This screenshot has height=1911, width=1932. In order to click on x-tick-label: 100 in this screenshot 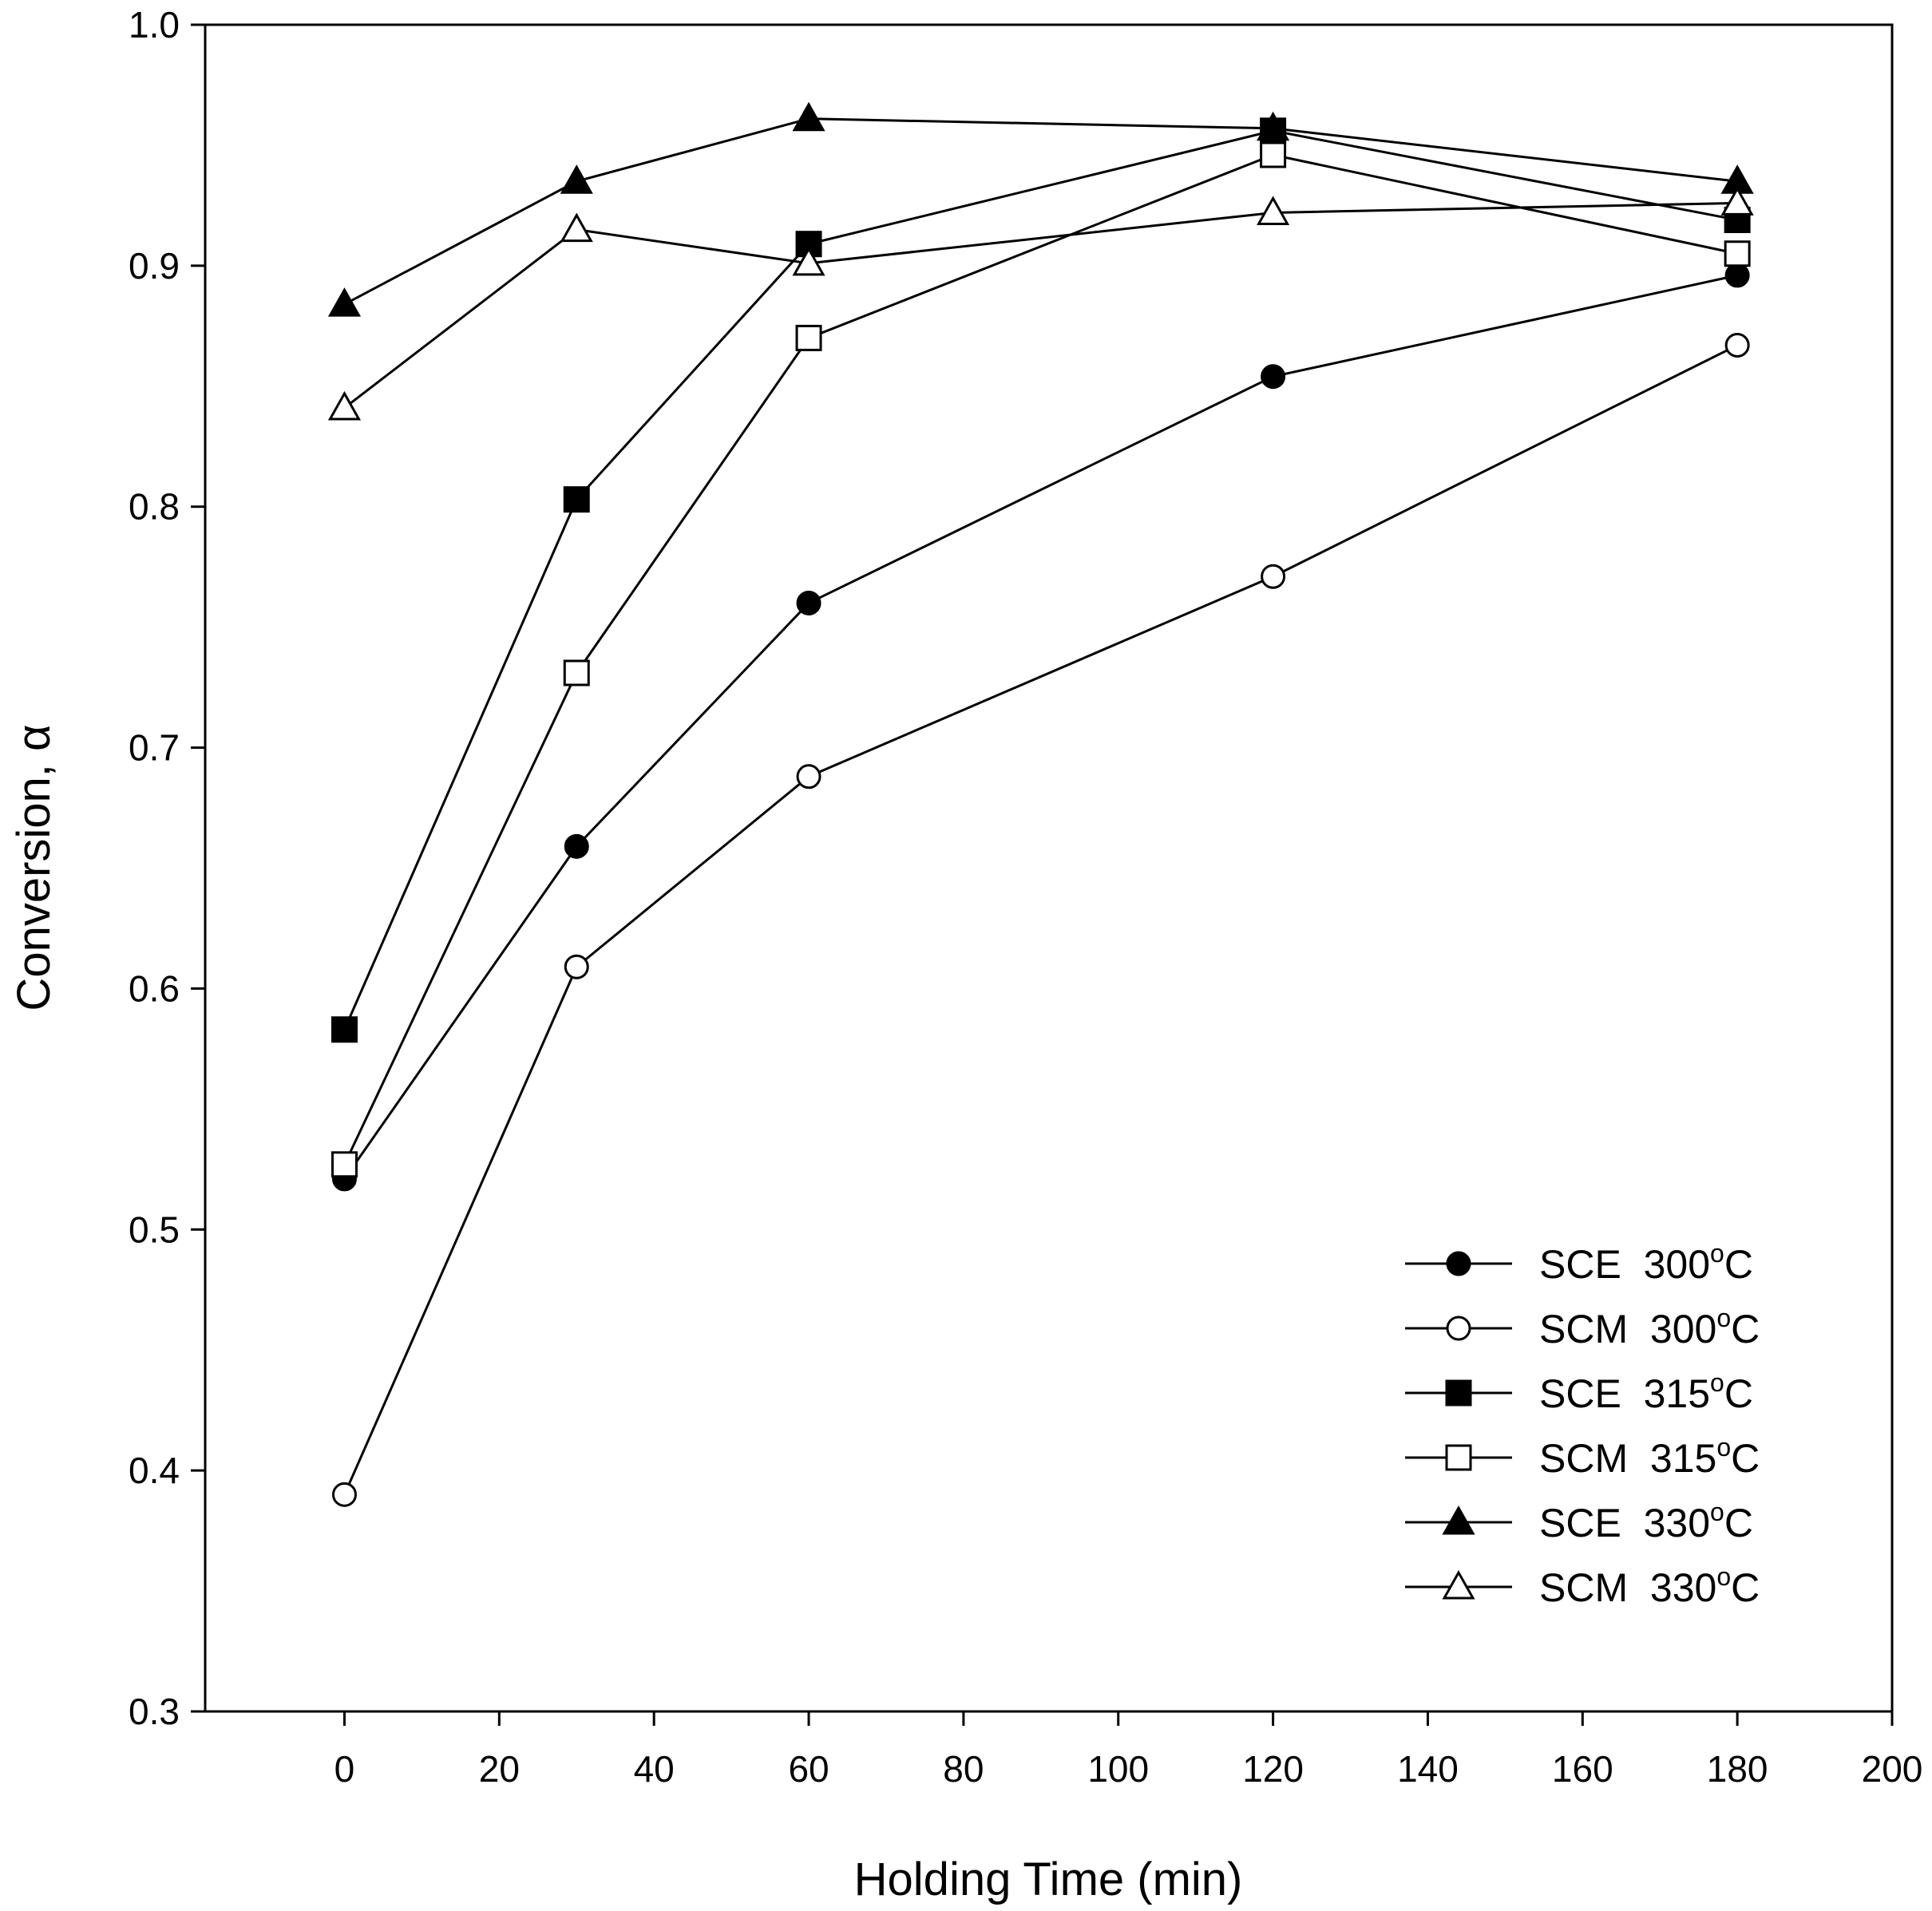, I will do `click(1118, 1769)`.